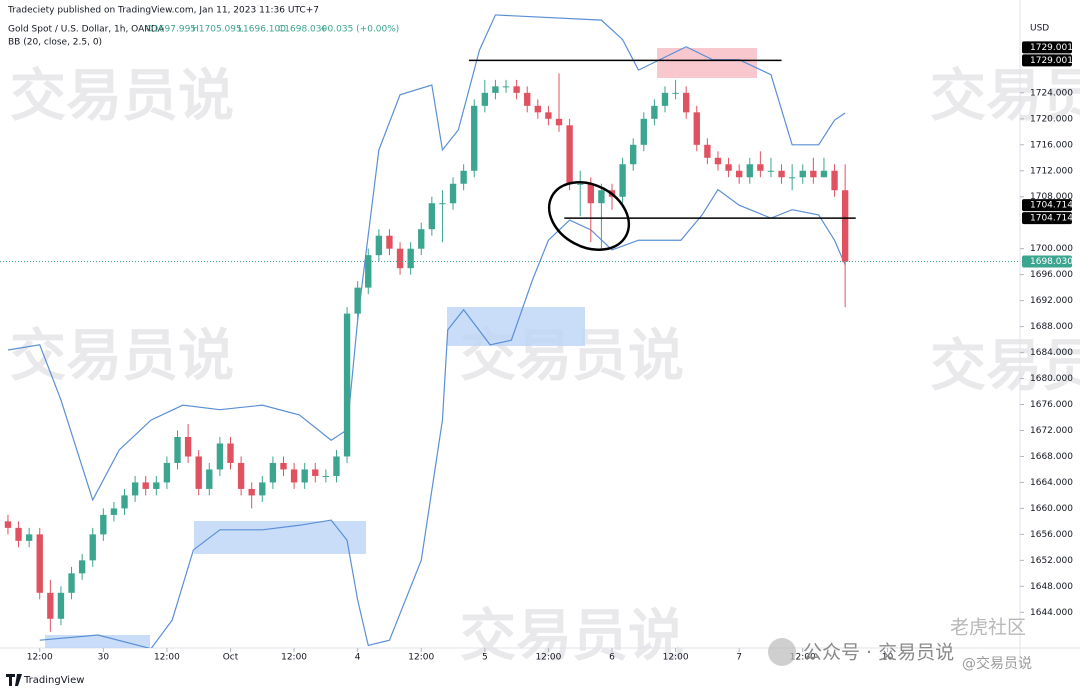 This screenshot has width=1080, height=696. I want to click on y-tick-label: 1652.000, so click(1051, 561).